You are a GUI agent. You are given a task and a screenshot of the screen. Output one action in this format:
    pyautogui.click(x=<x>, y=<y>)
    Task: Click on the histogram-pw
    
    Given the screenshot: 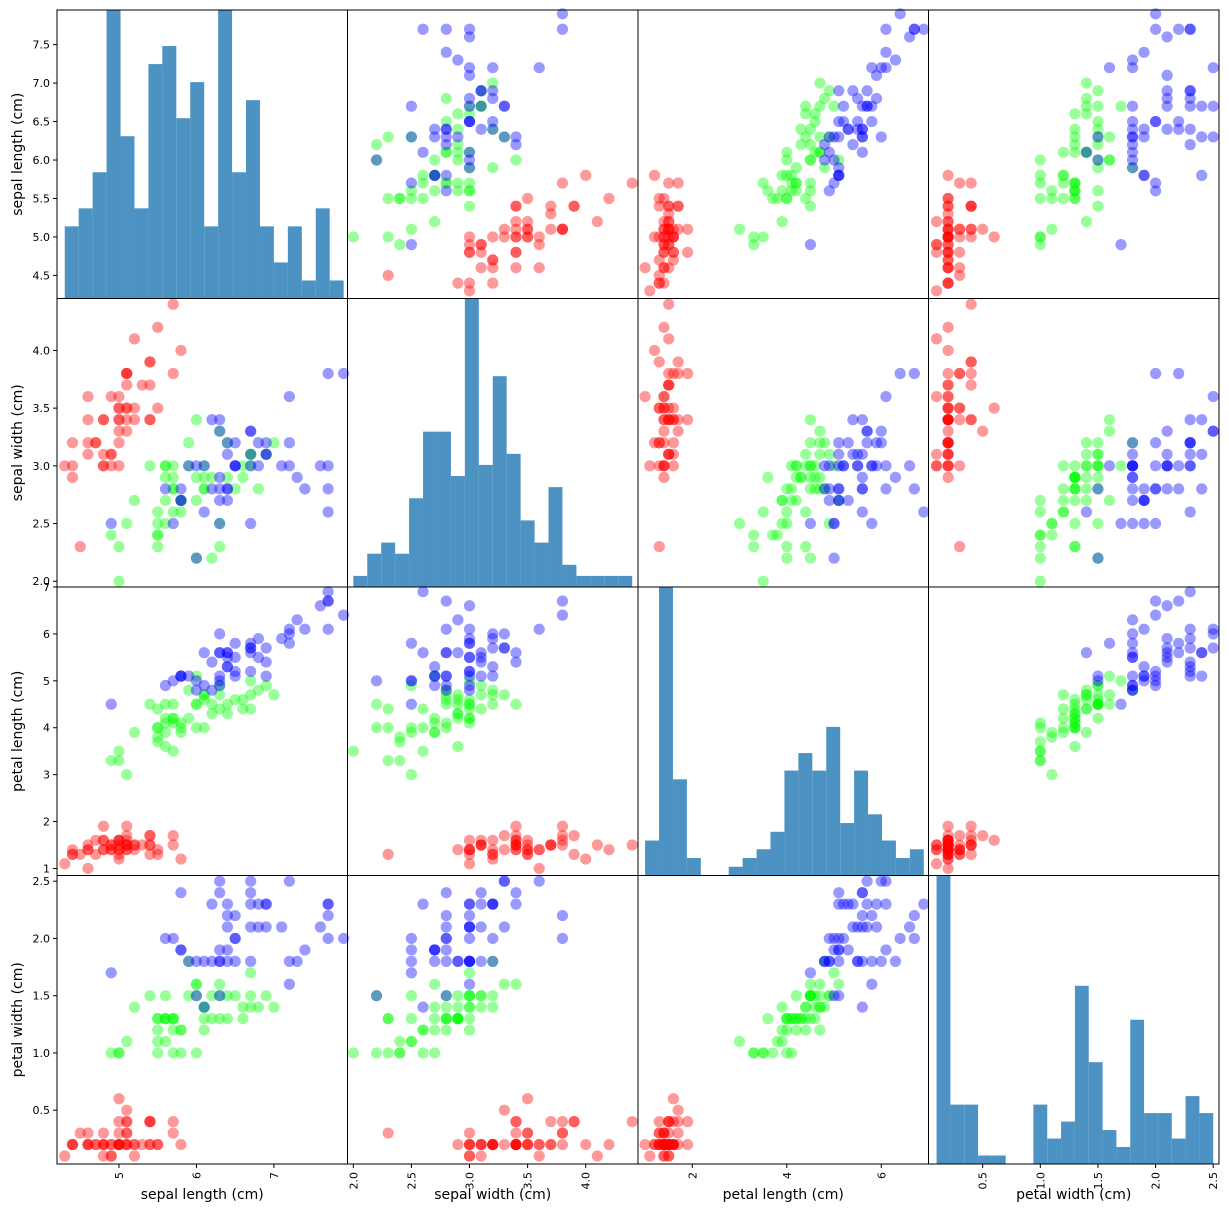 What is the action you would take?
    pyautogui.click(x=1075, y=1019)
    